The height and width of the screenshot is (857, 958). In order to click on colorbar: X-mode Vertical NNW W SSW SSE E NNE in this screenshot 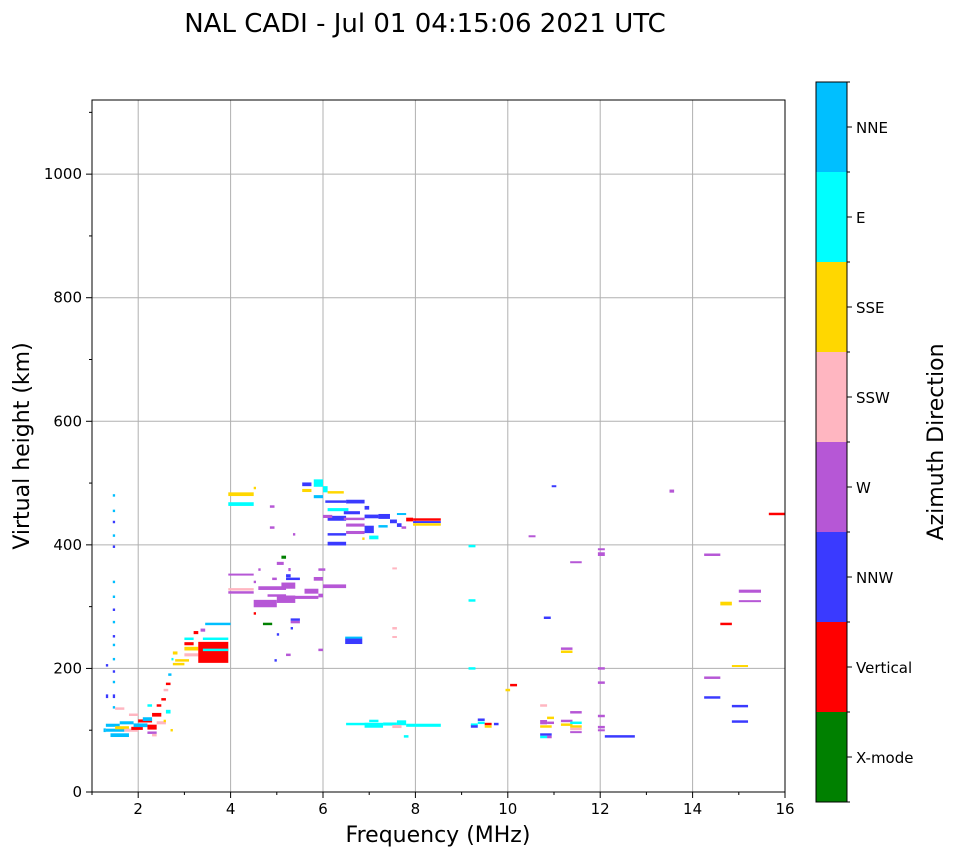, I will do `click(864, 442)`.